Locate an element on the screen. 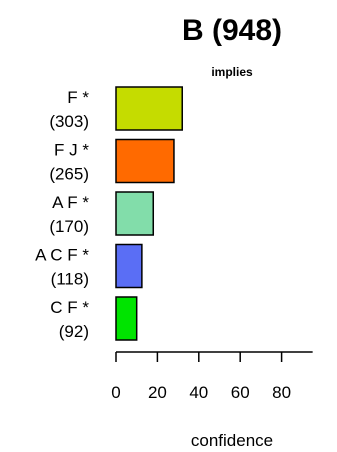 The height and width of the screenshot is (452, 337). x-tick-label: 60 is located at coordinates (240, 392).